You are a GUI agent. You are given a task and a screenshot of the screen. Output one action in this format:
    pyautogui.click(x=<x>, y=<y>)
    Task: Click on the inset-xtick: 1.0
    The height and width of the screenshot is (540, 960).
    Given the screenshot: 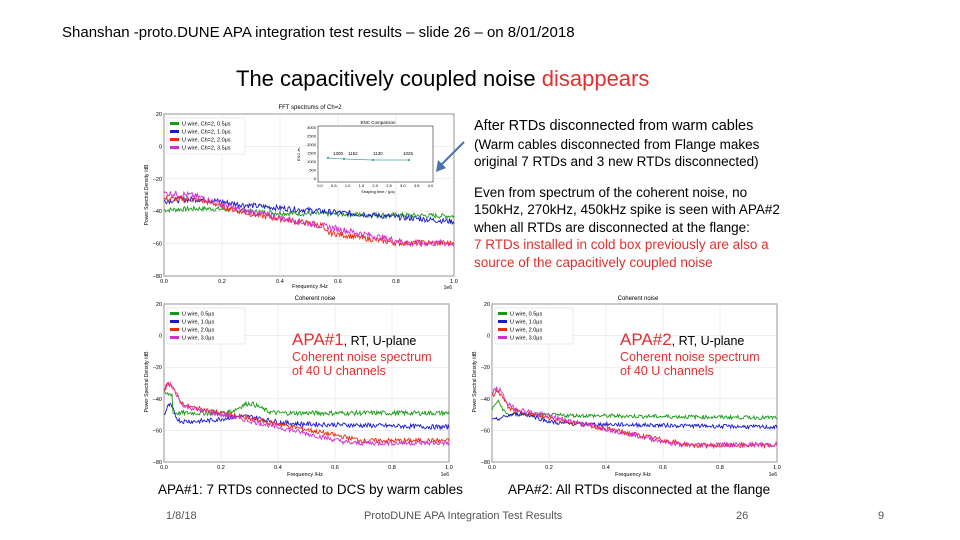 What is the action you would take?
    pyautogui.click(x=348, y=185)
    